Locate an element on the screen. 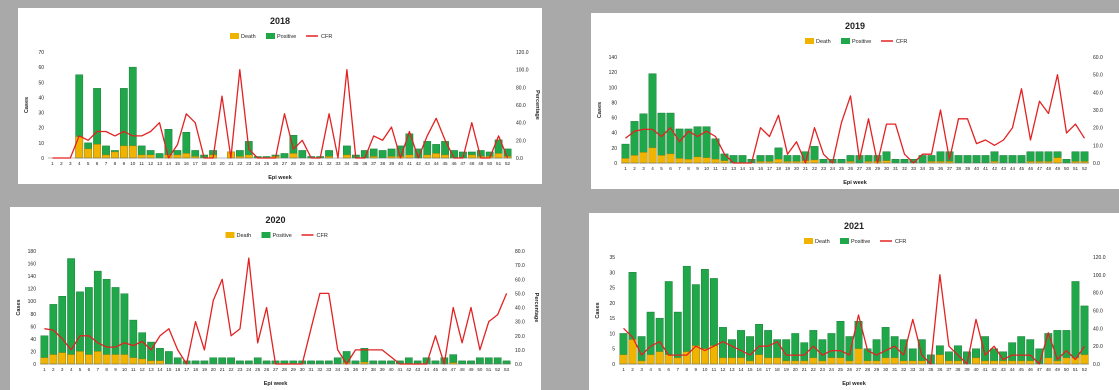  bars is located at coordinates (293, 112).